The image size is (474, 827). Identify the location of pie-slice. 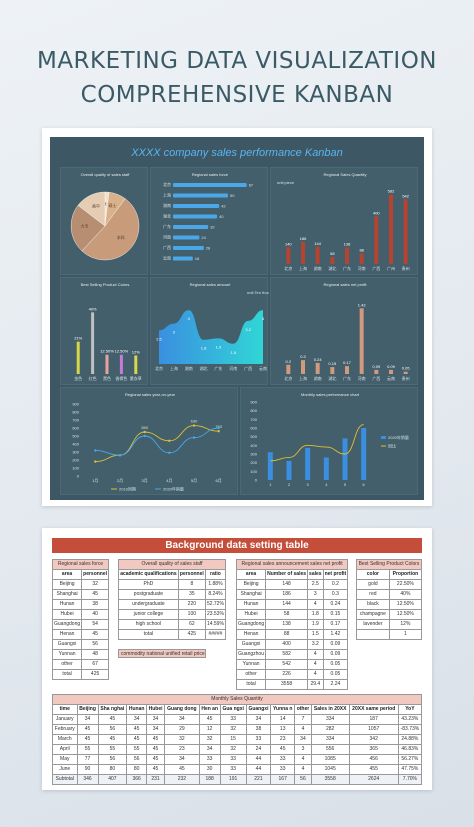
(88, 228).